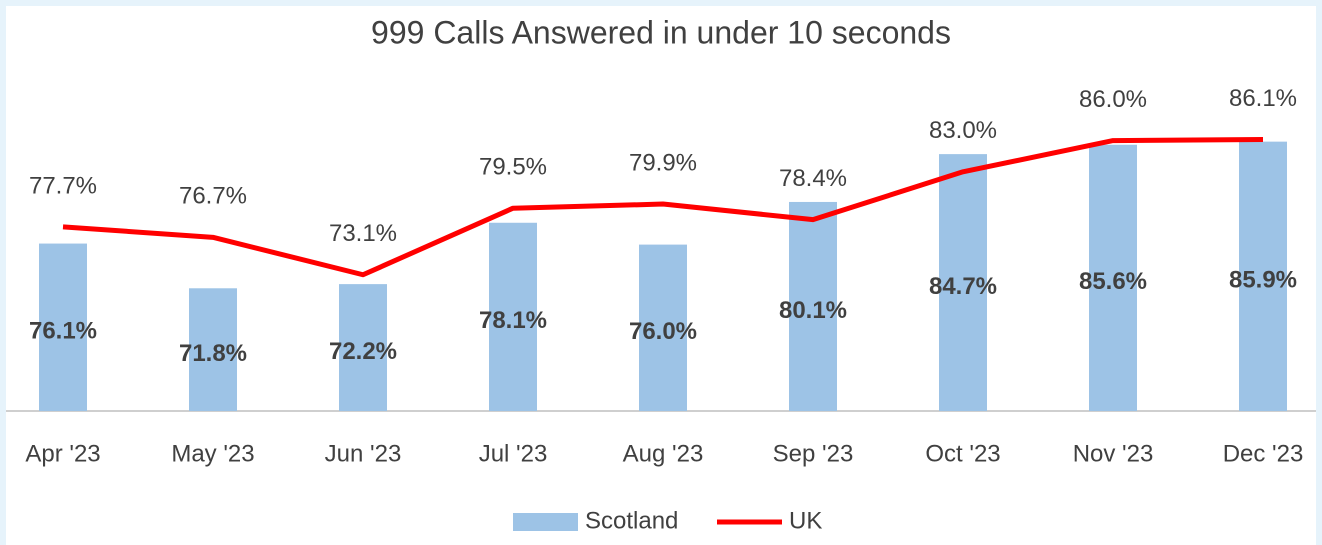  I want to click on line-value-label: 86.0%, so click(1113, 99).